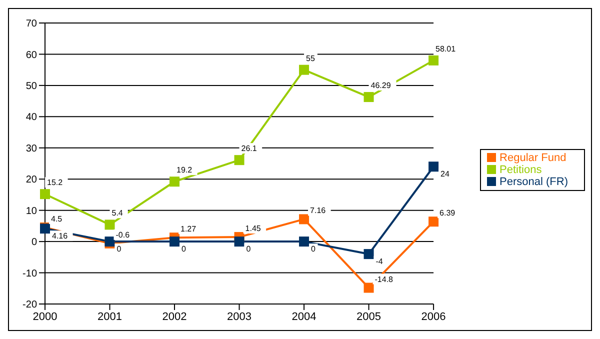 Image resolution: width=600 pixels, height=339 pixels. Describe the element at coordinates (30, 274) in the screenshot. I see `y-tick-label: -10` at that location.